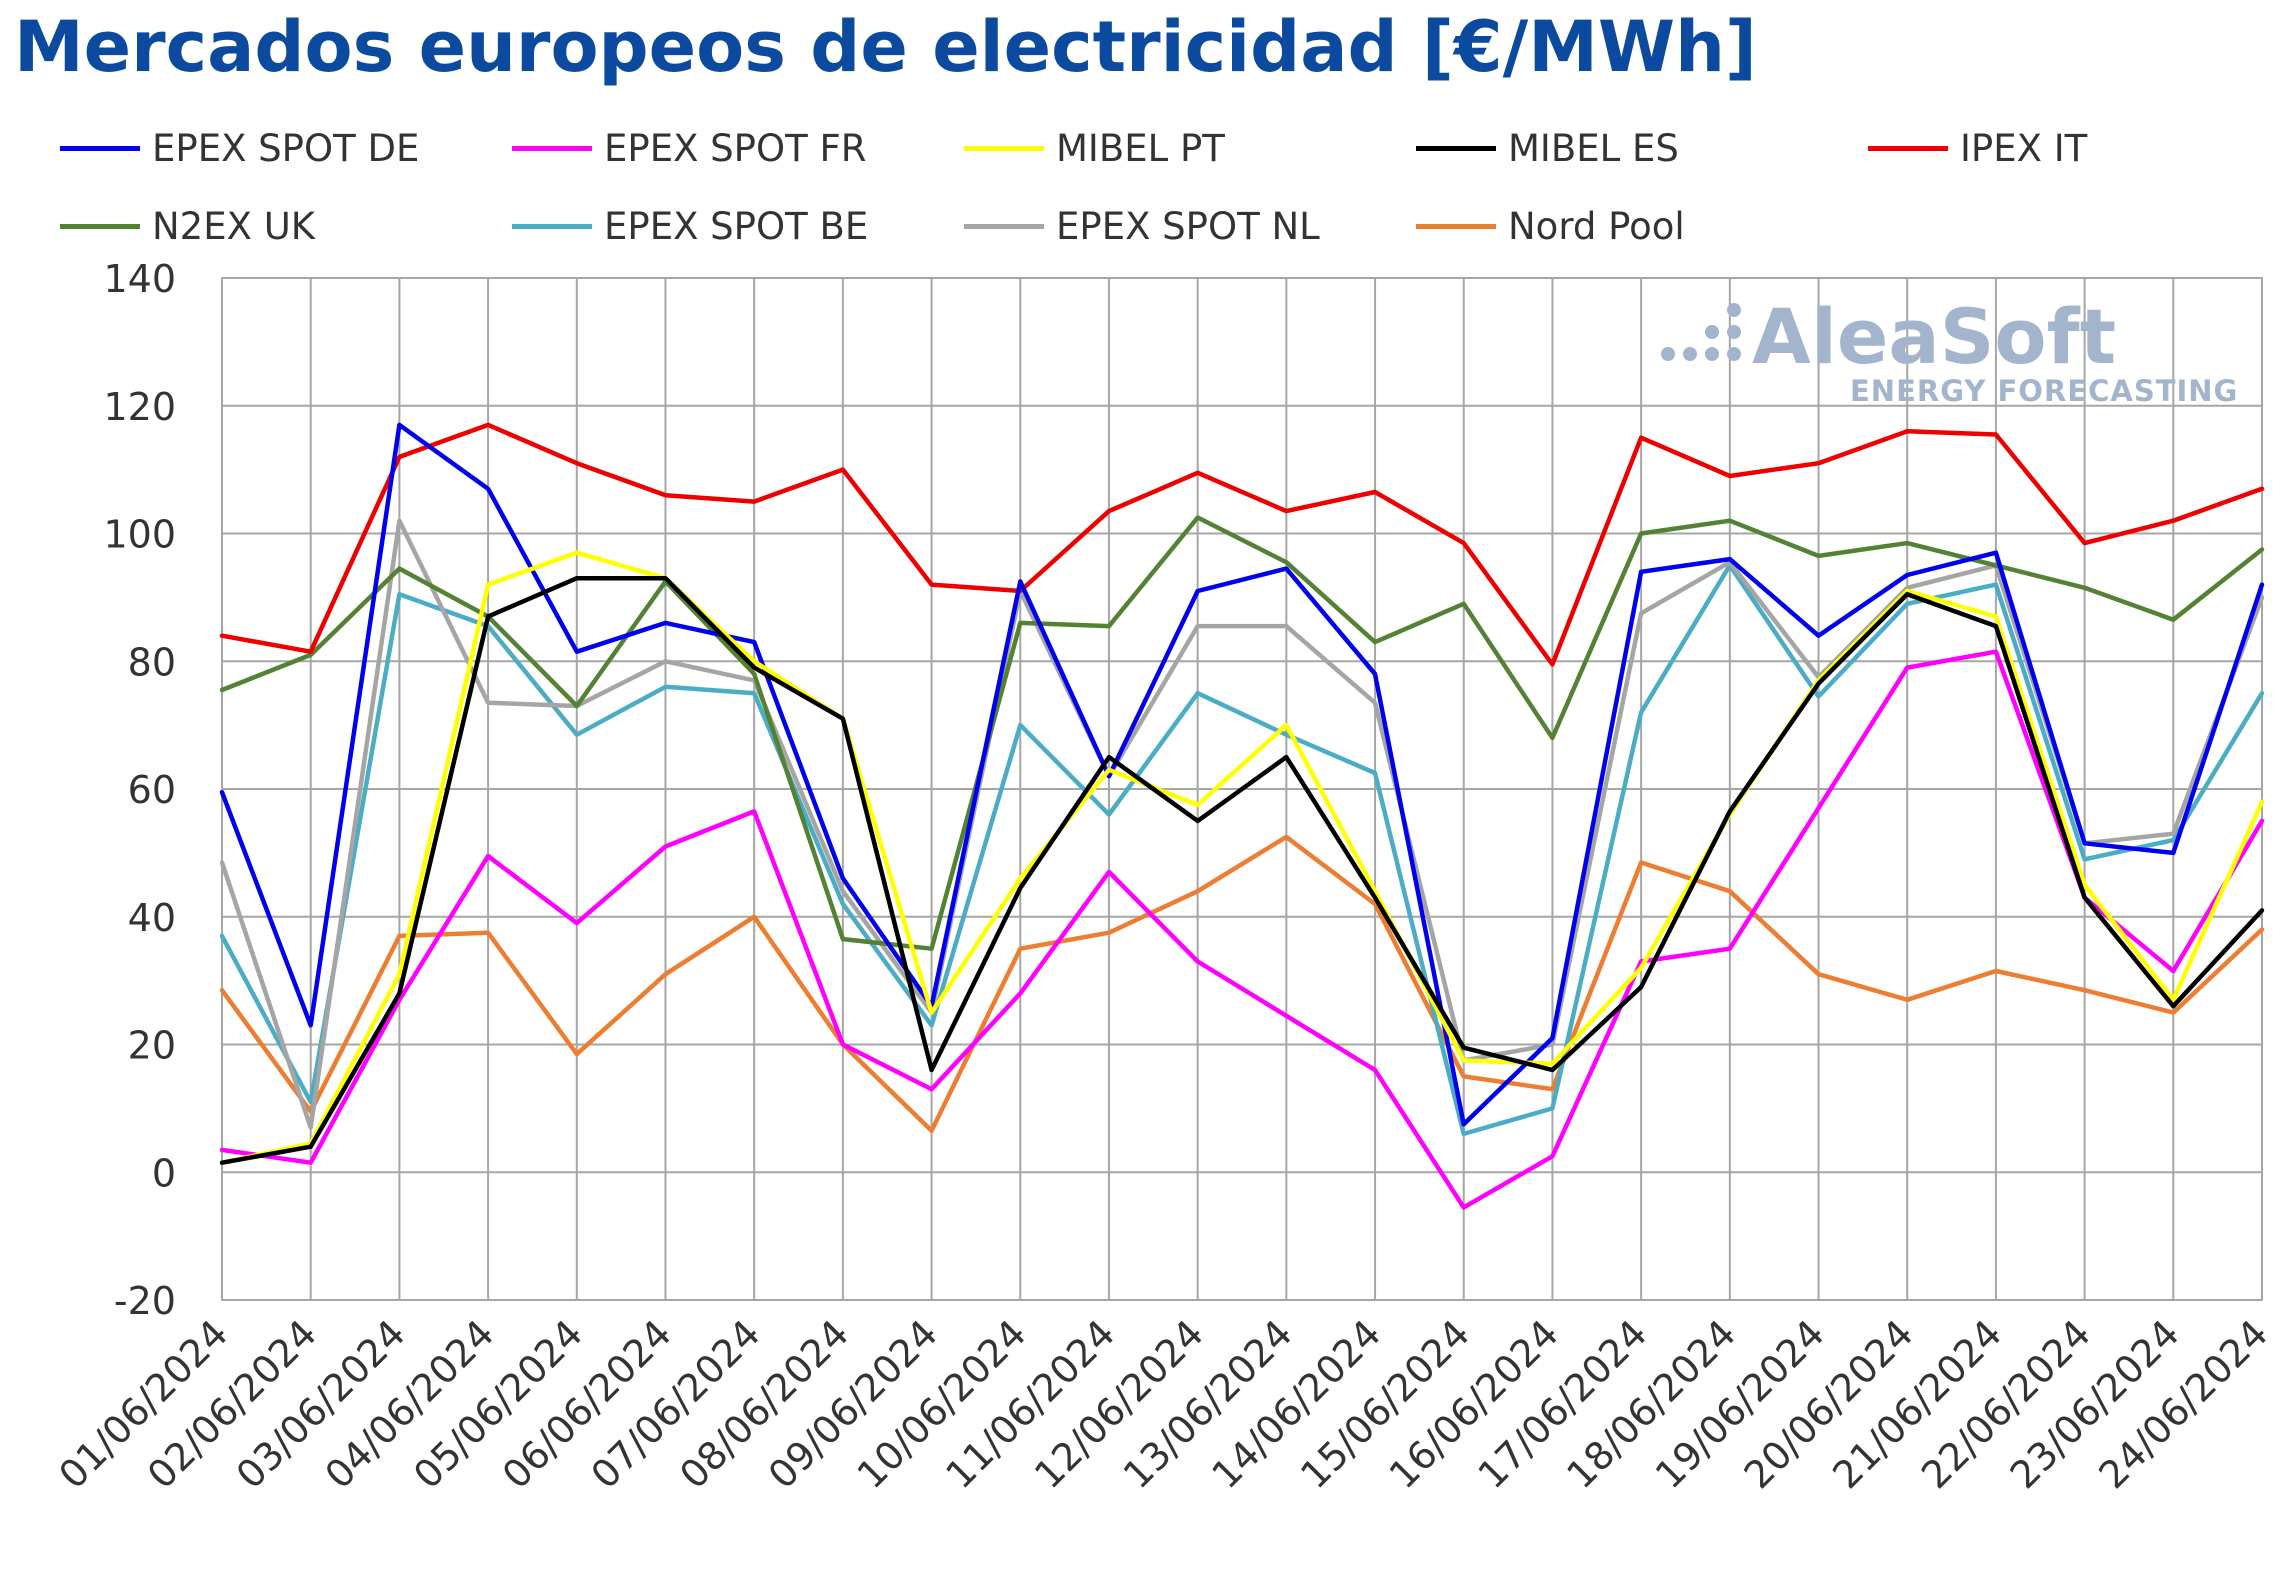 The height and width of the screenshot is (1589, 2282). What do you see at coordinates (139, 279) in the screenshot?
I see `y-tick-label: 140` at bounding box center [139, 279].